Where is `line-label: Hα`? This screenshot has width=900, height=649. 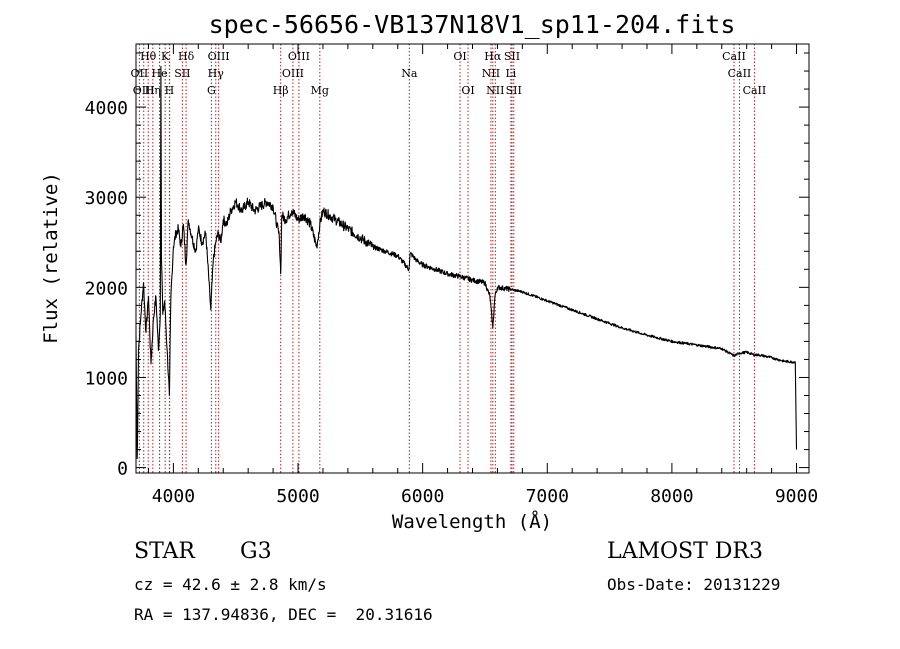 line-label: Hα is located at coordinates (493, 56).